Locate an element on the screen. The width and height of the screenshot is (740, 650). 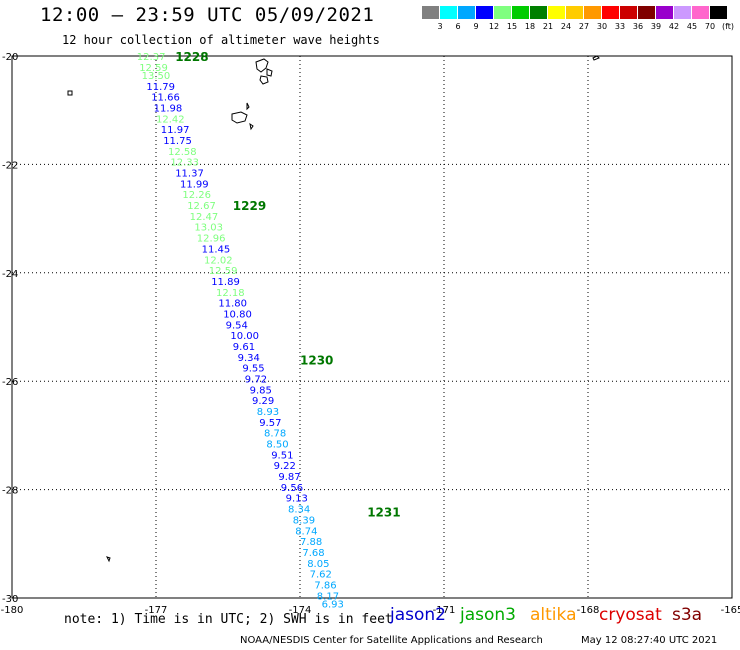
swh-value: 9.22 is located at coordinates (285, 466).